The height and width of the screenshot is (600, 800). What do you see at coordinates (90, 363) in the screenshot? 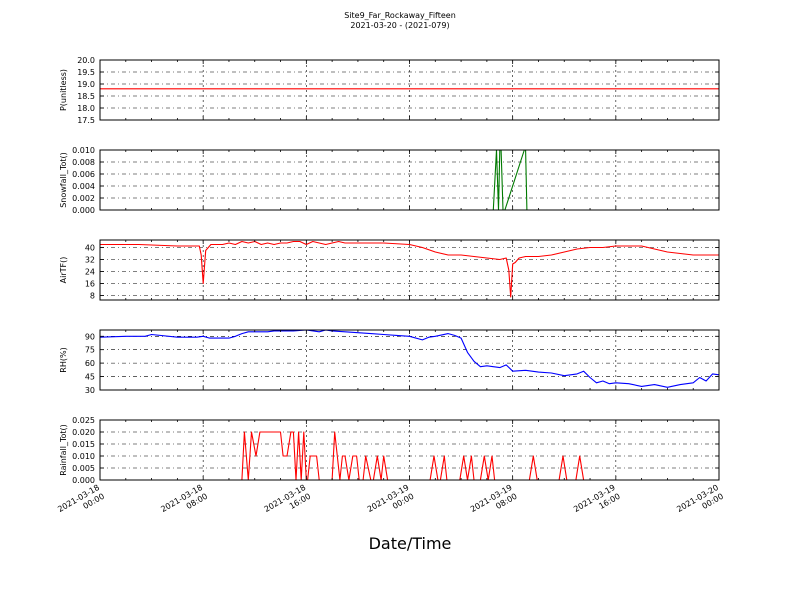
I see `y-tick-label: 60` at bounding box center [90, 363].